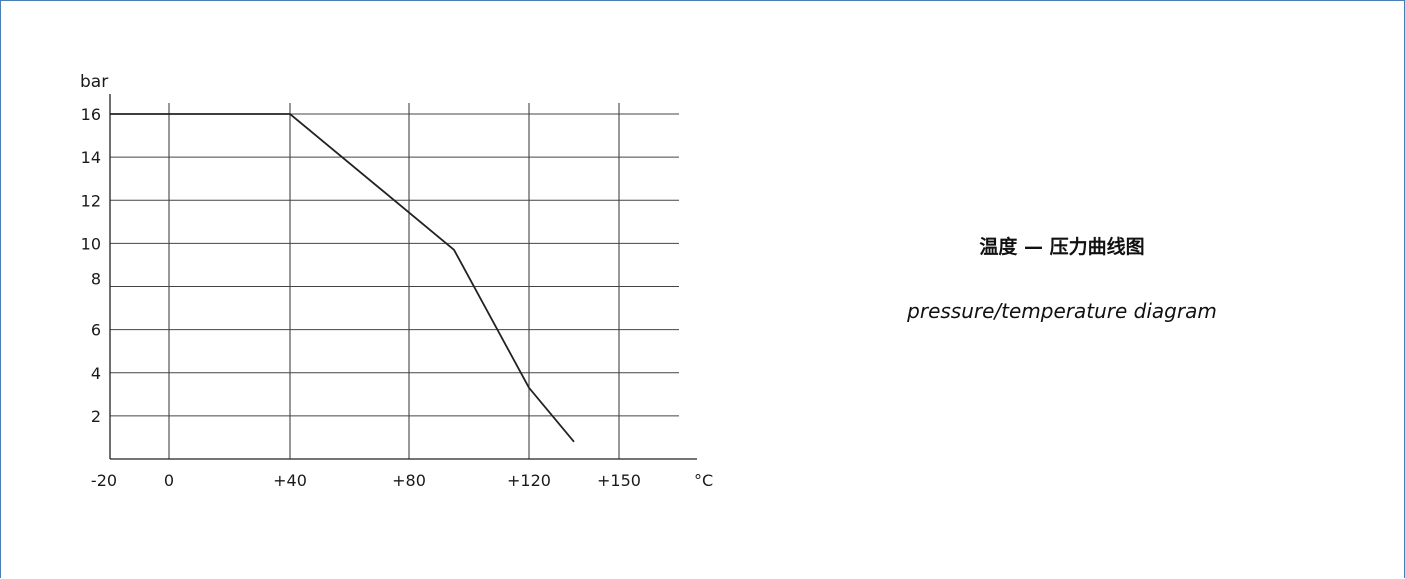 The width and height of the screenshot is (1405, 579). Describe the element at coordinates (703, 480) in the screenshot. I see `x-axis-label: °C` at that location.